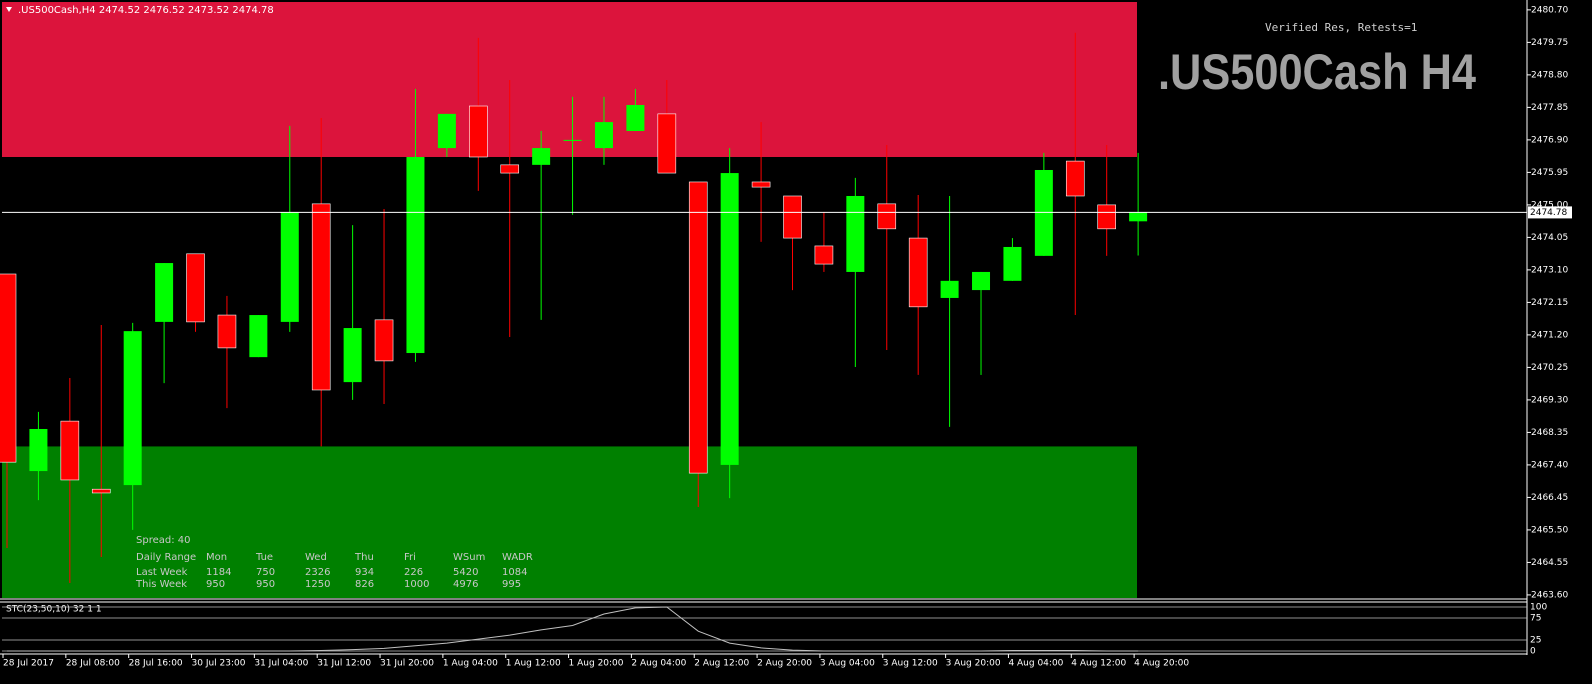 This screenshot has width=1592, height=684. I want to click on y-tick-label: 2469.30, so click(1549, 400).